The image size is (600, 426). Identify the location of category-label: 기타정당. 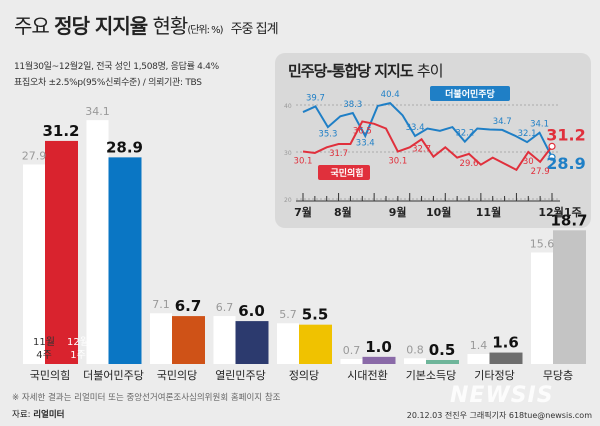
(494, 375).